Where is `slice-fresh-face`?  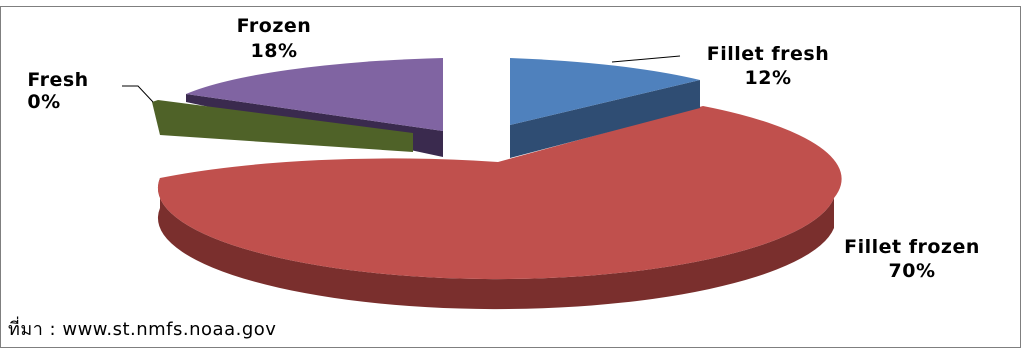 slice-fresh-face is located at coordinates (282, 126).